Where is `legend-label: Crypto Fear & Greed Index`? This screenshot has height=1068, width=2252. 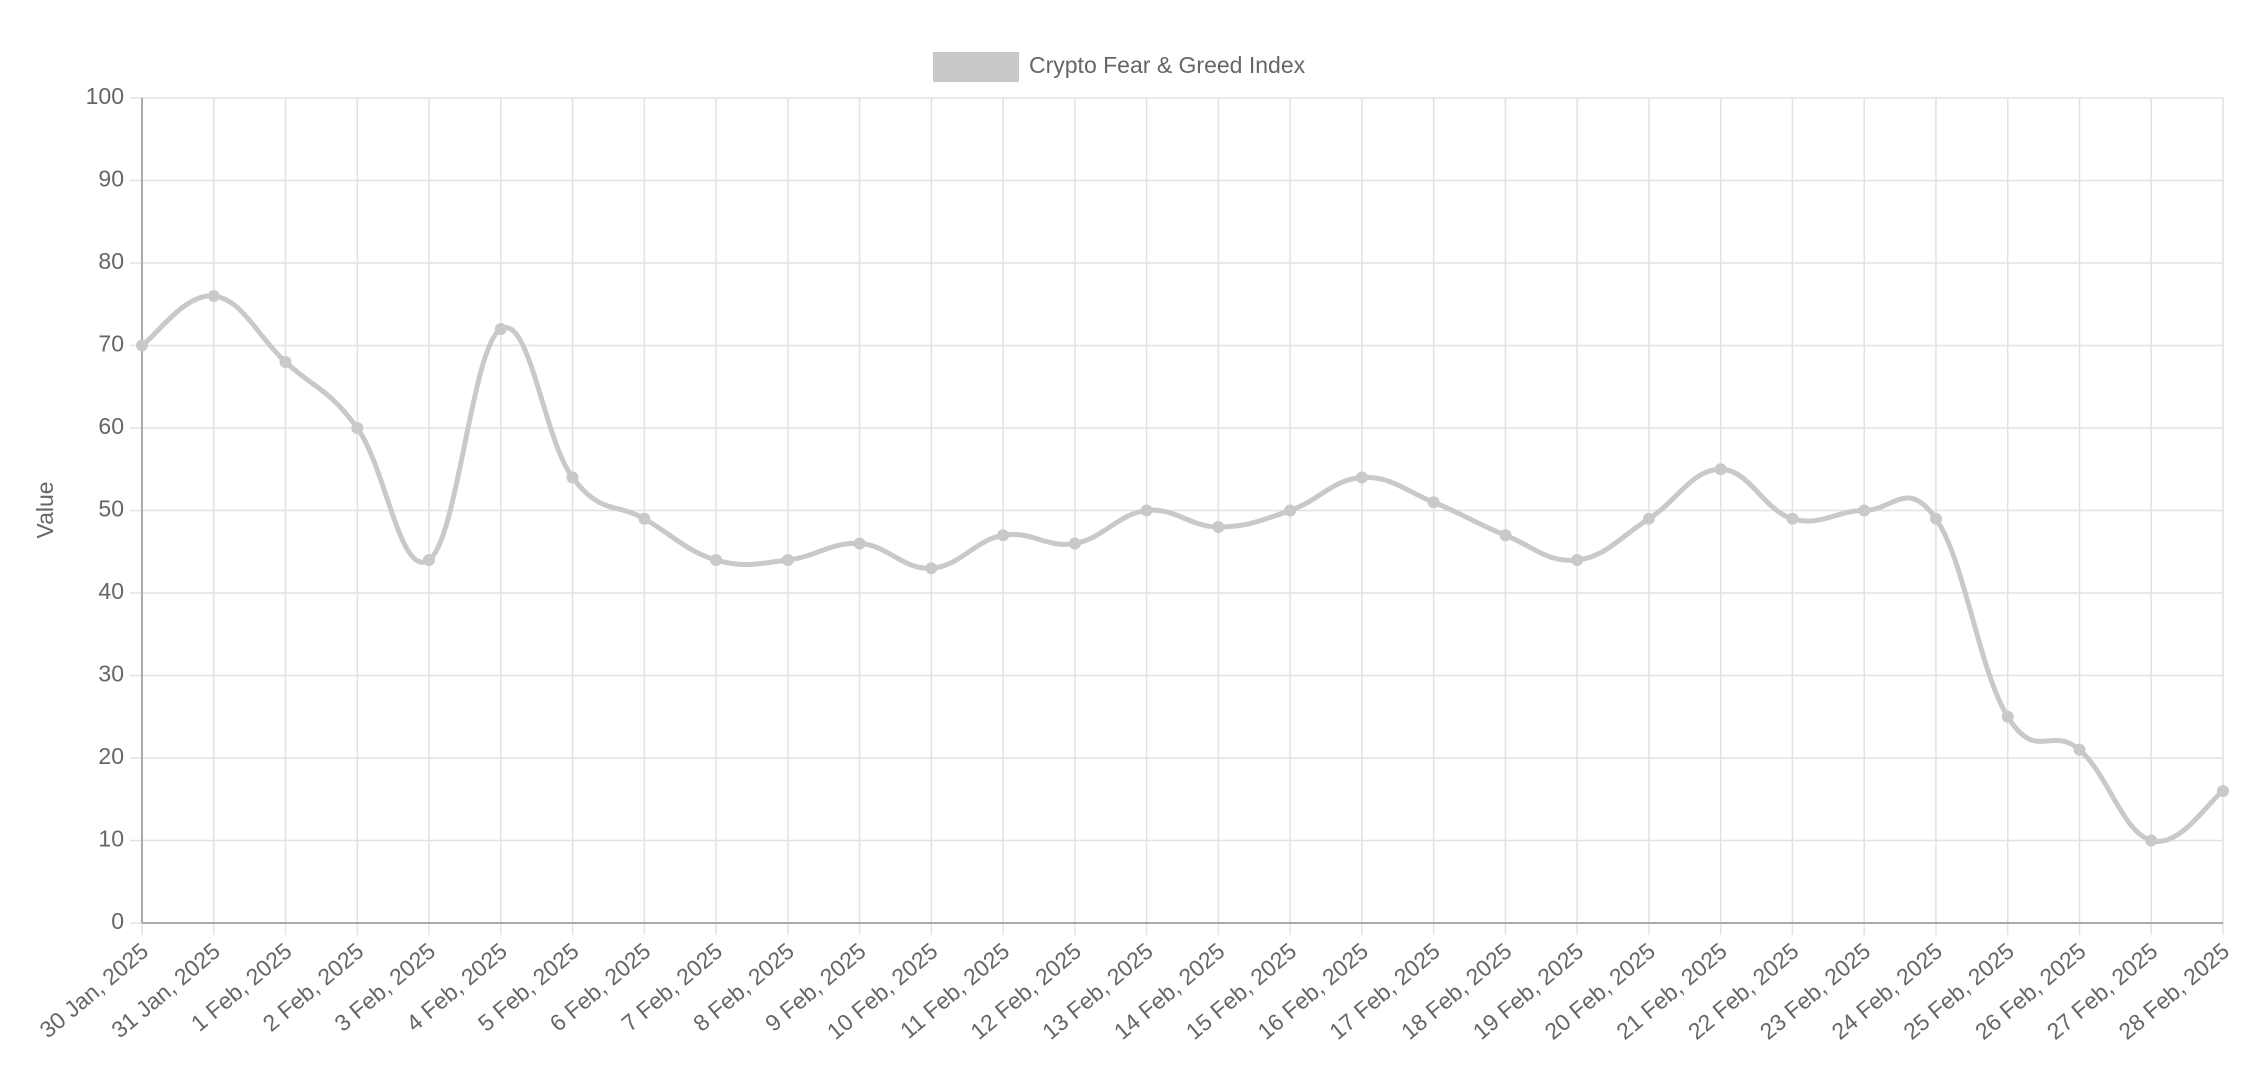
legend-label: Crypto Fear & Greed Index is located at coordinates (1167, 65).